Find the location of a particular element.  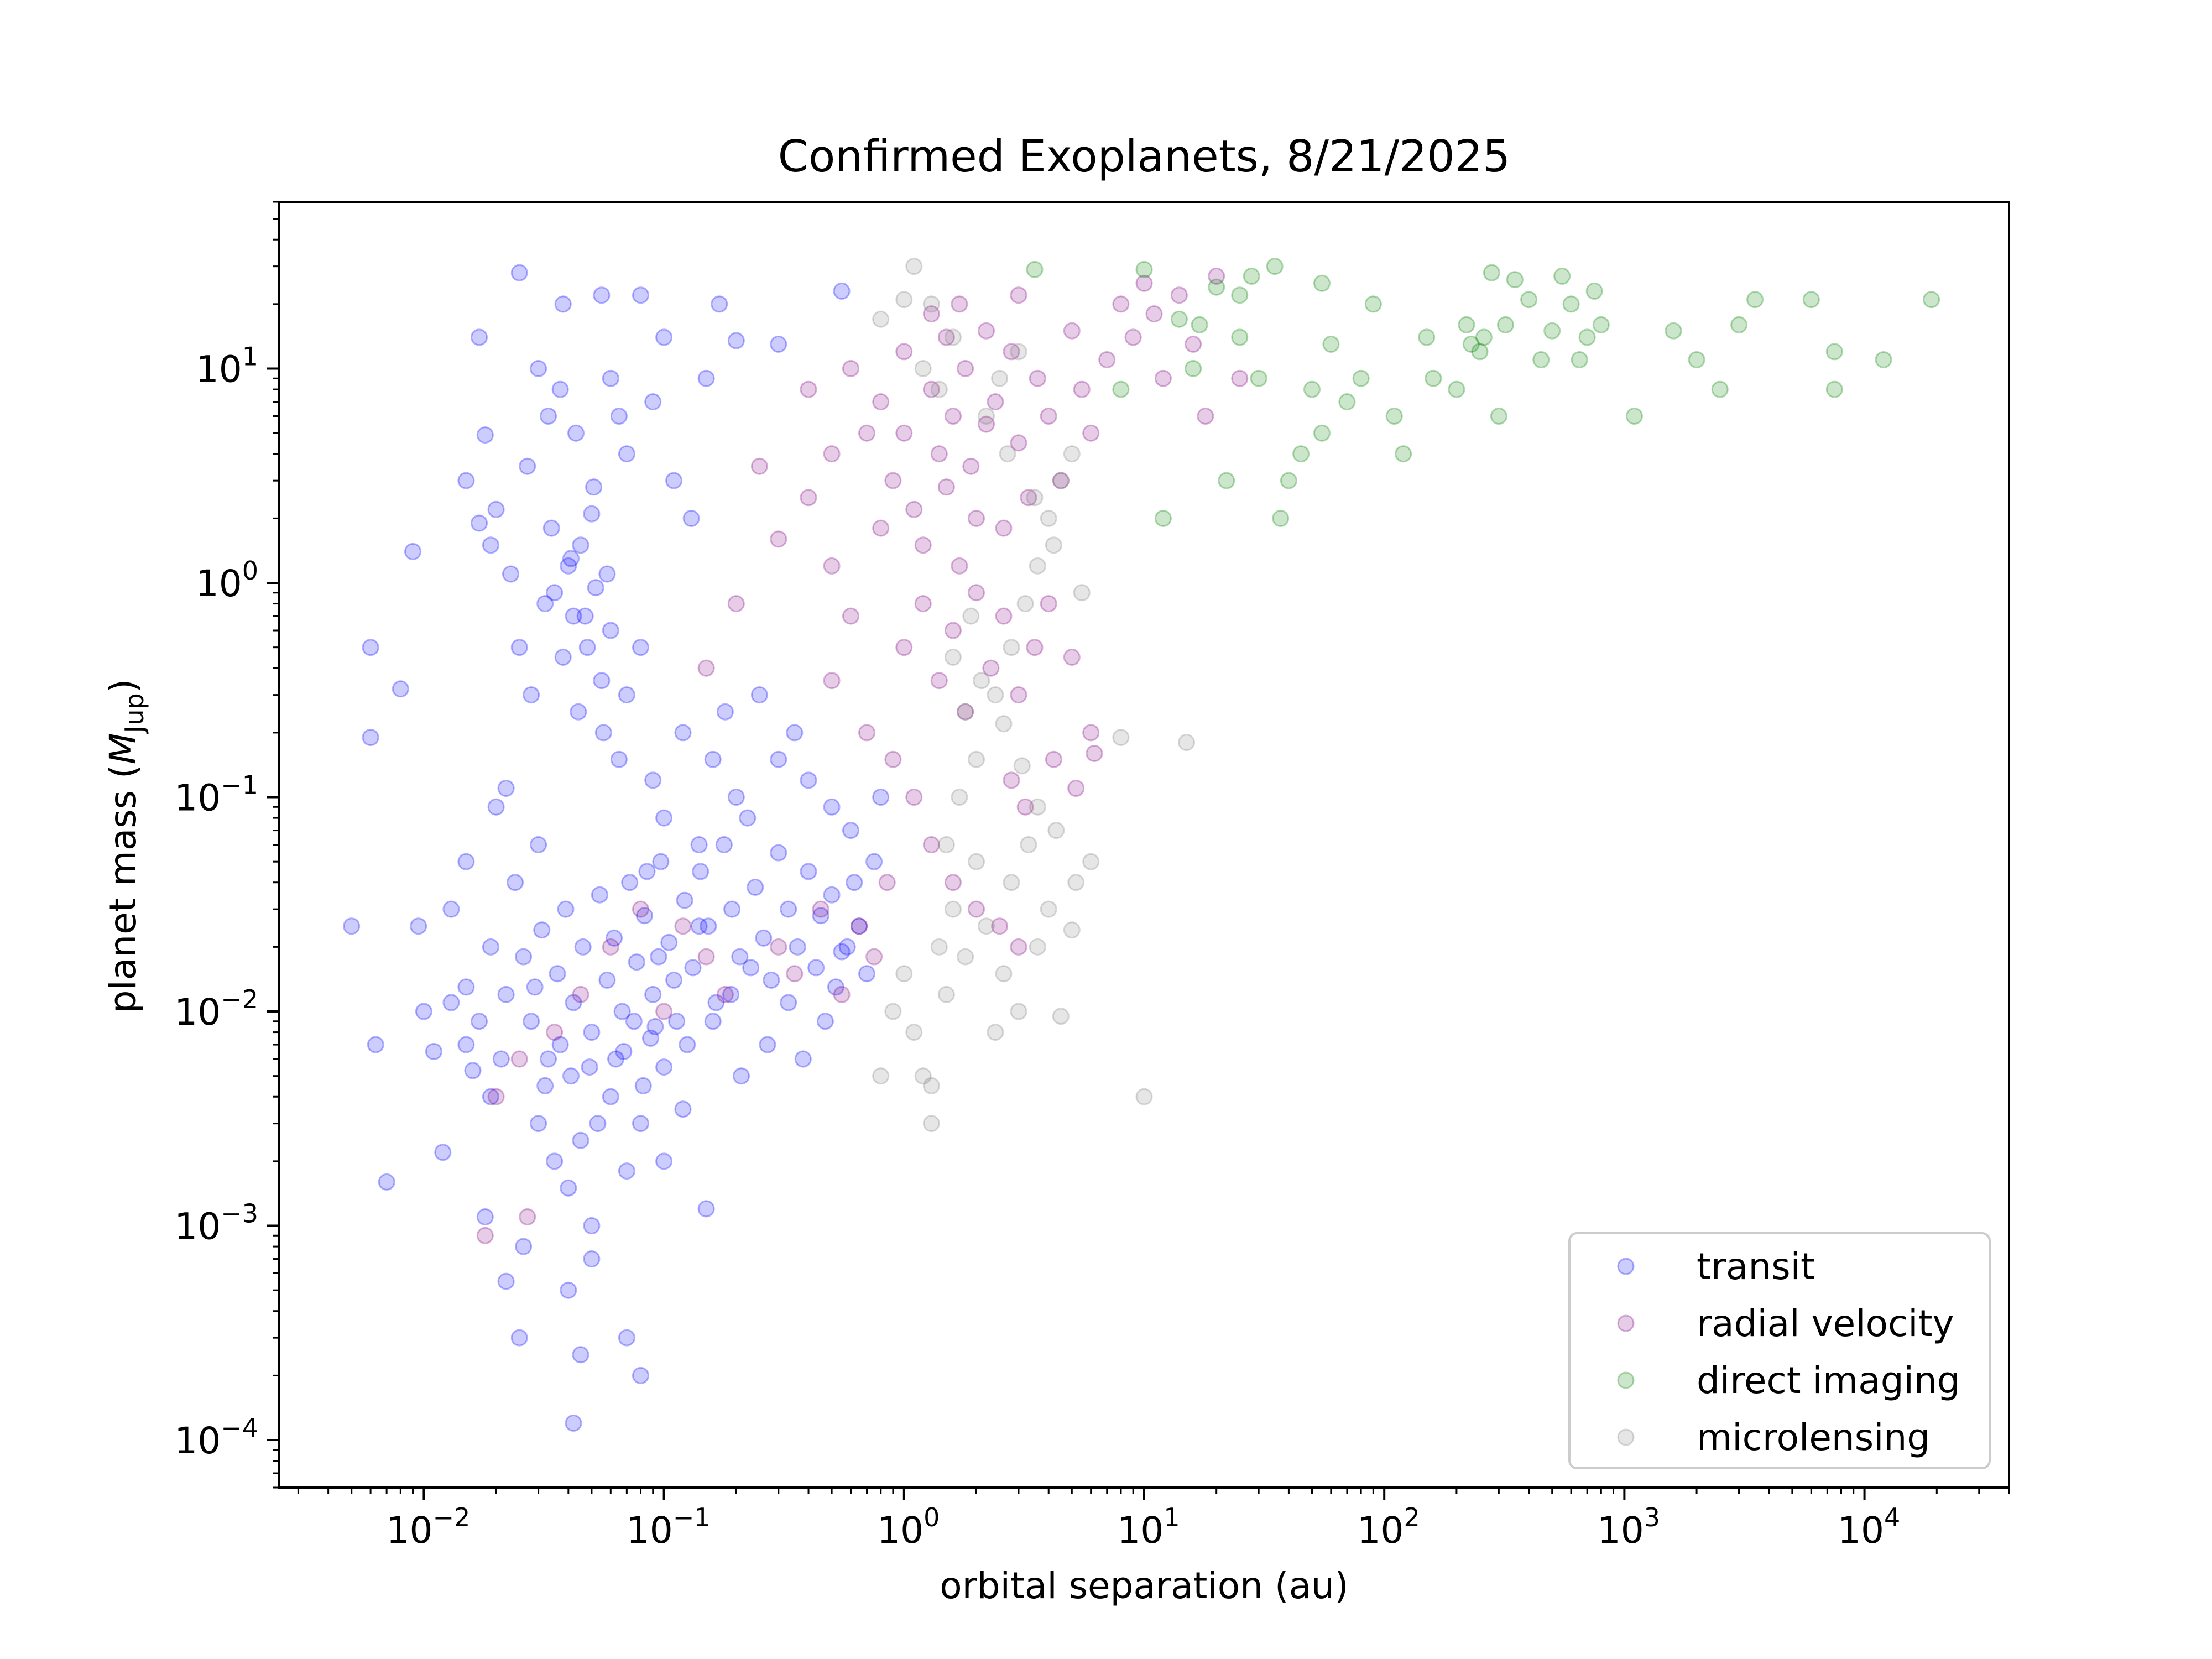

y-tick-label: 101 is located at coordinates (227, 367).